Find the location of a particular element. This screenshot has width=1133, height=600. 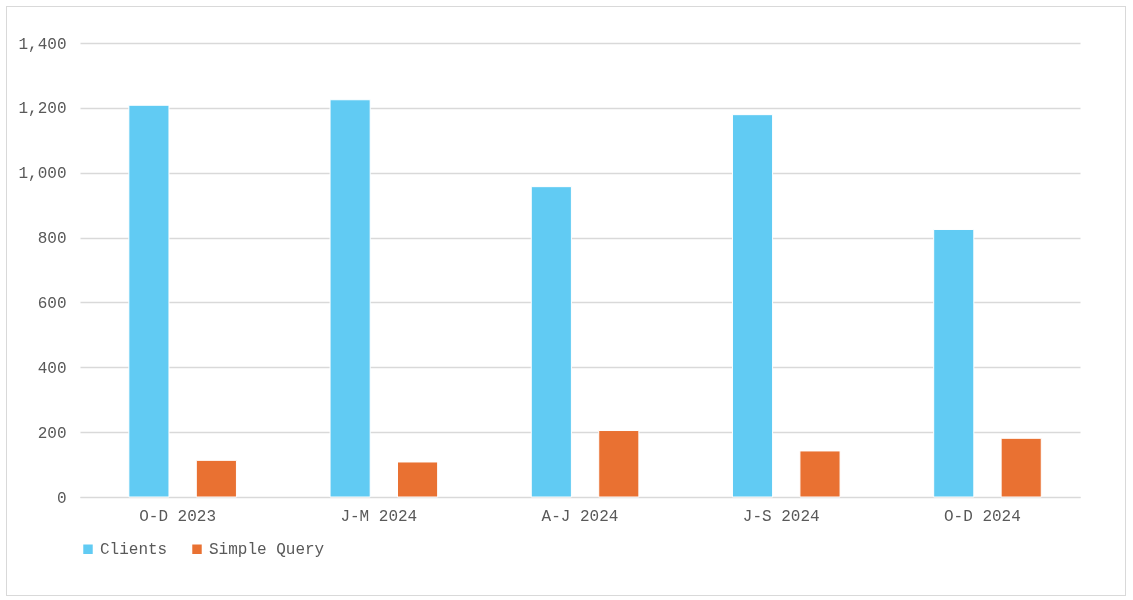

y-tick-label: 200 is located at coordinates (52, 433).